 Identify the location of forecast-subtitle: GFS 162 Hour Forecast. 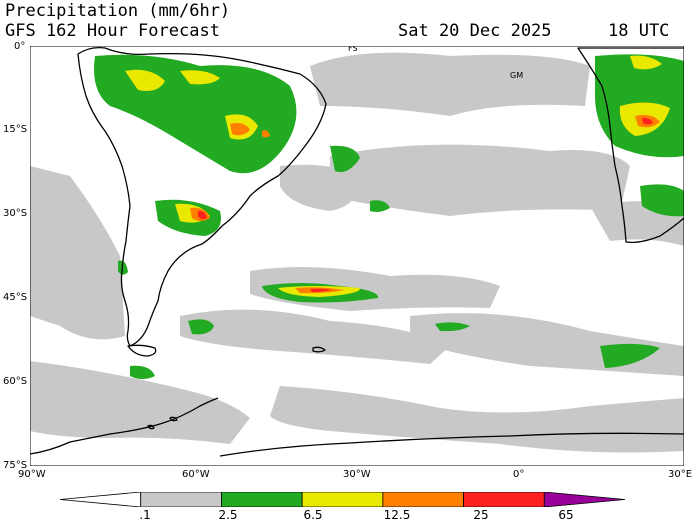
(112, 31).